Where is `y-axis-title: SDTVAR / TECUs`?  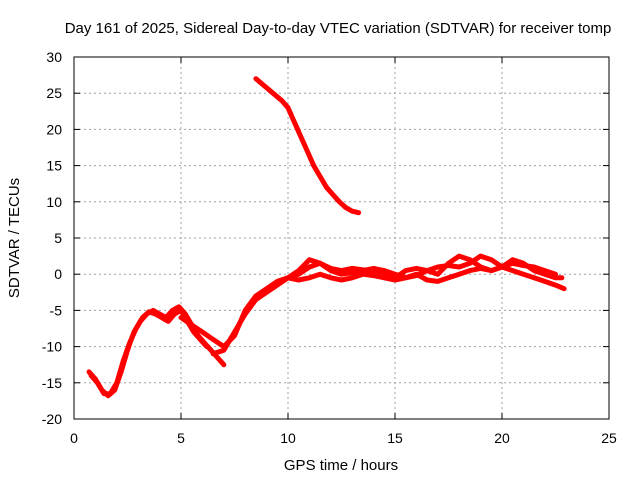
y-axis-title: SDTVAR / TECUs is located at coordinates (14, 238).